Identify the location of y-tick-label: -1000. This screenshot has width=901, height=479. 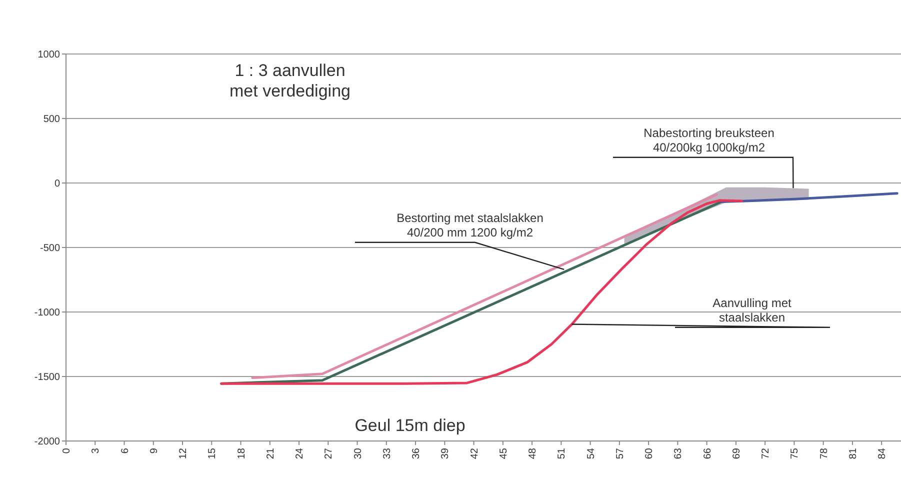
(47, 313).